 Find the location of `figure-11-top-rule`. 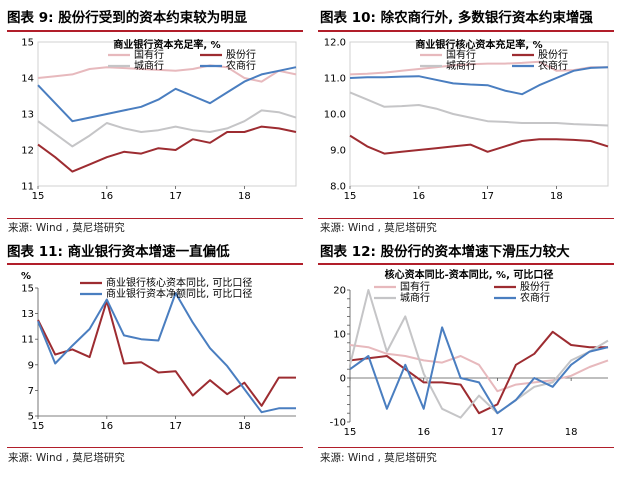

figure-11-top-rule is located at coordinates (155, 264).